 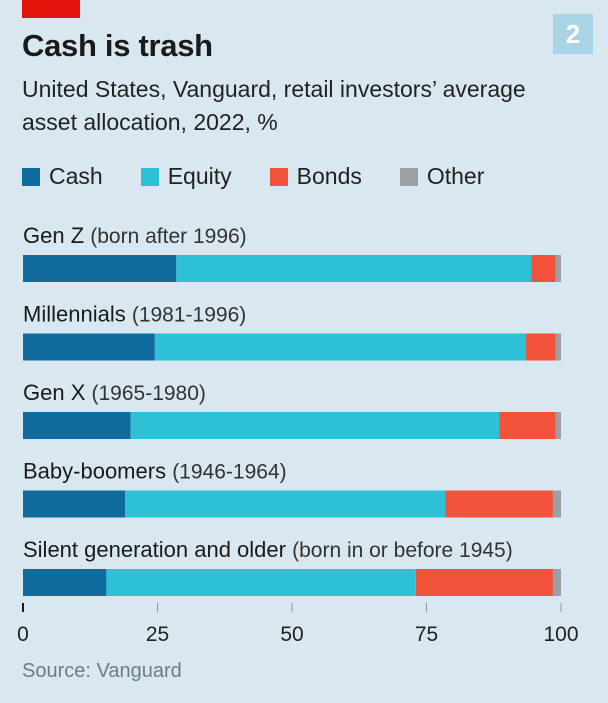 What do you see at coordinates (402, 550) in the screenshot?
I see `category-detail-silent-generation-and-older: (born in or before 1945)` at bounding box center [402, 550].